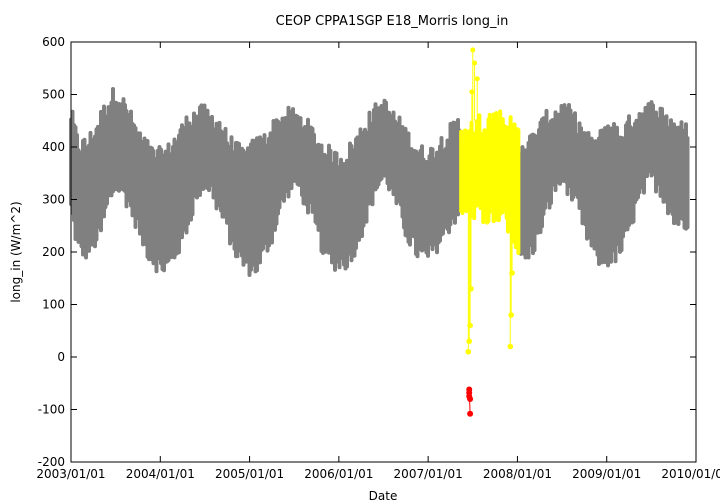 This screenshot has height=504, width=720. Describe the element at coordinates (51, 410) in the screenshot. I see `y-tick-label: -100` at that location.